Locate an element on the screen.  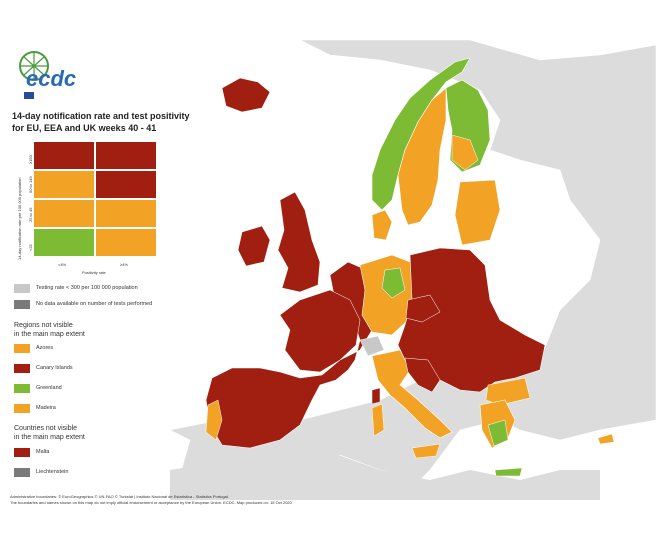
central-eastern-europe is located at coordinates (471, 320).